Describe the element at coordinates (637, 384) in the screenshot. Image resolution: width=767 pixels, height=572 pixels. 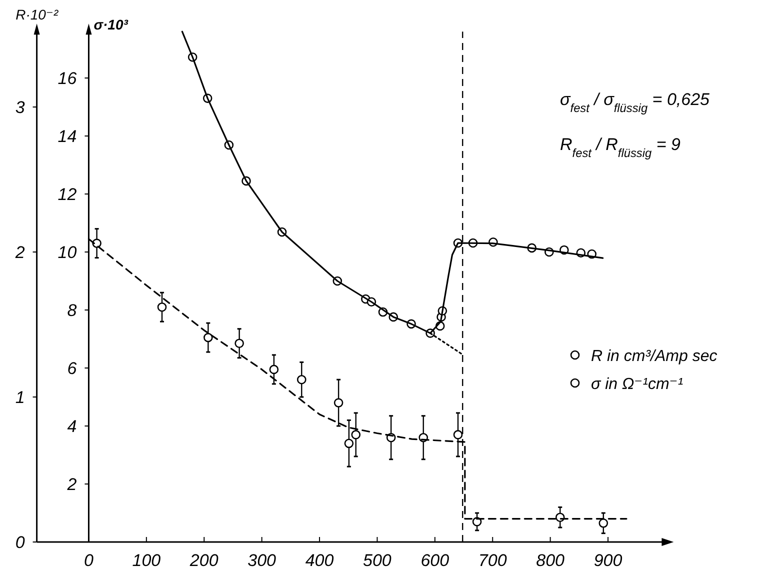
I see `legend-label: σ in Ω⁻¹cm⁻¹` at that location.